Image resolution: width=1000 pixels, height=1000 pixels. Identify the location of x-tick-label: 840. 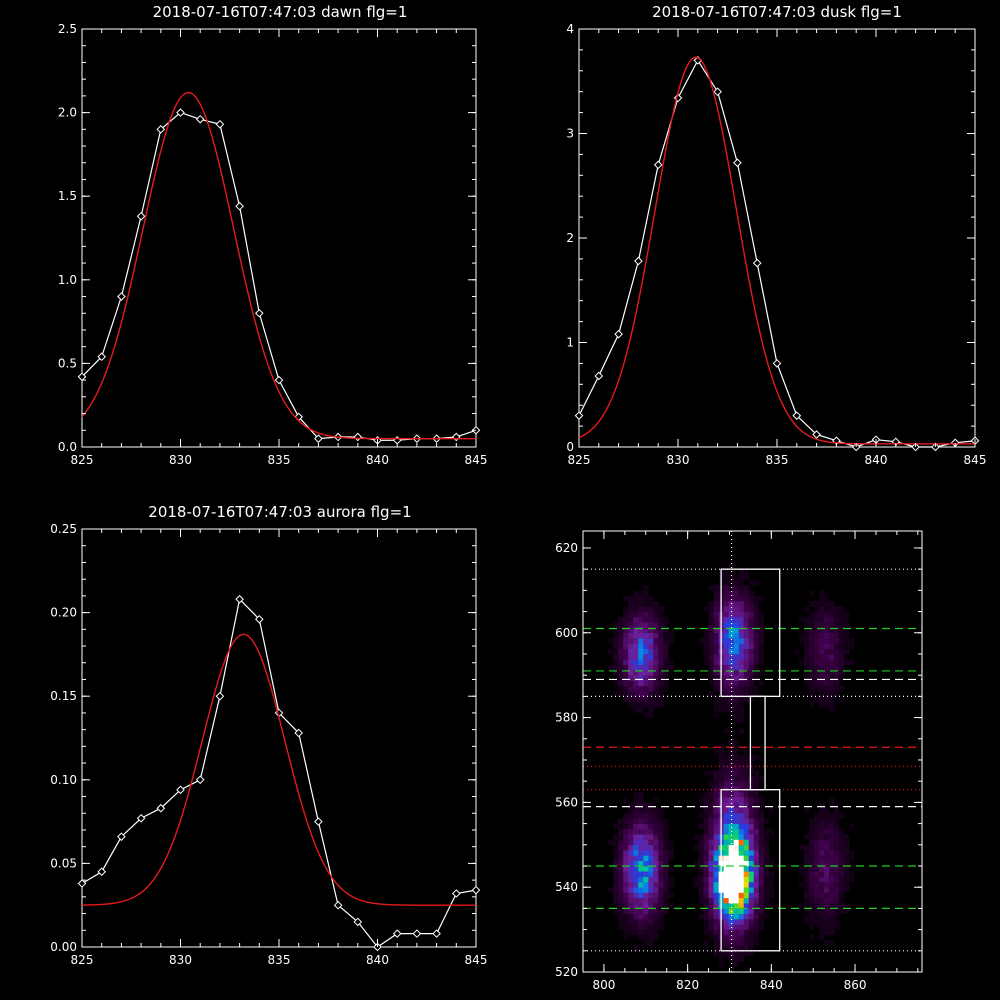
(771, 985).